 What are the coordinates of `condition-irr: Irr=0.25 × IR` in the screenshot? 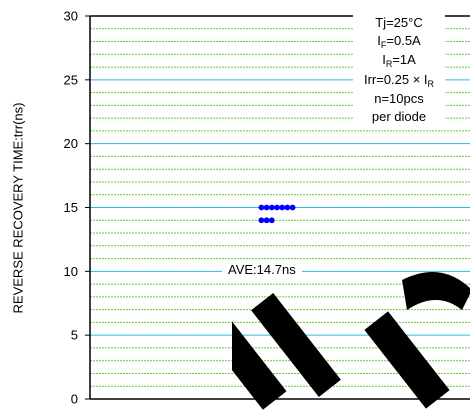 It's located at (399, 80).